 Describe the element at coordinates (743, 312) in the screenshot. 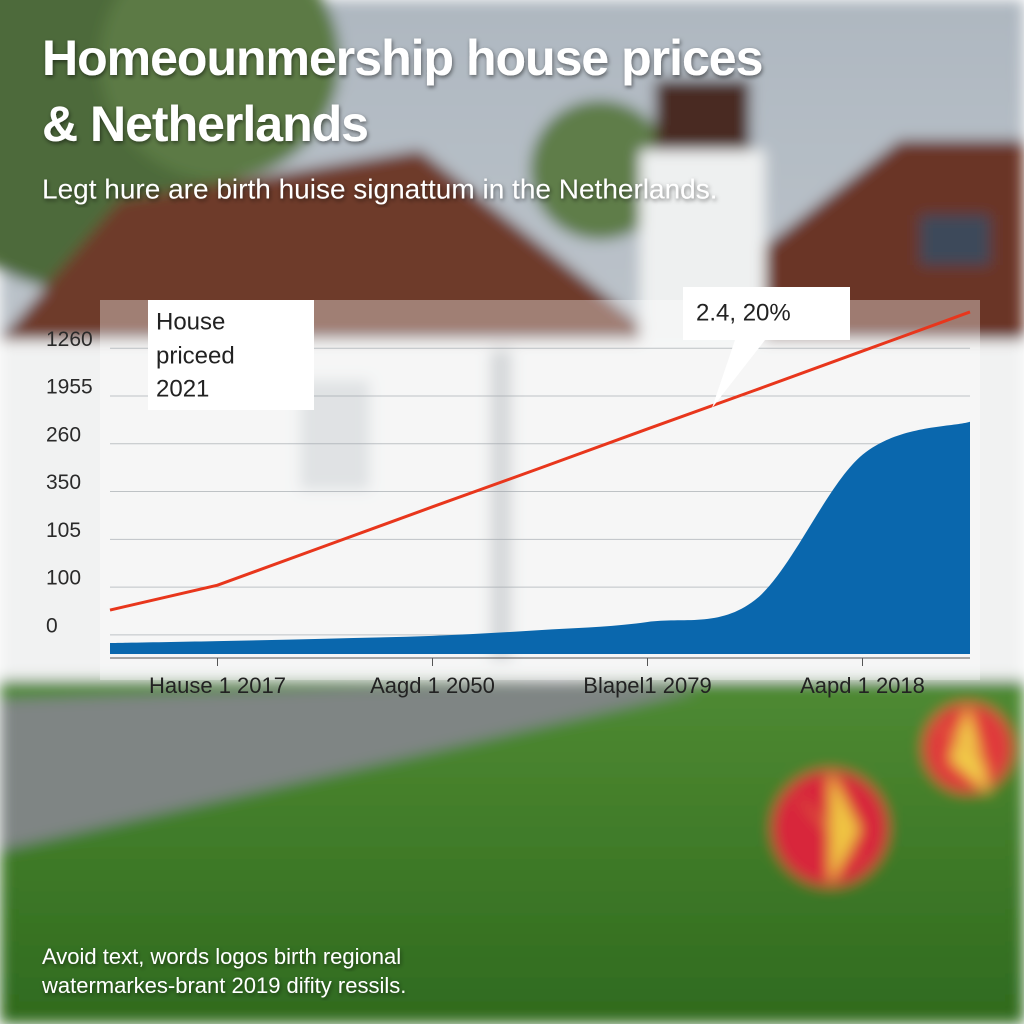

I see `annotation: 2.4, 20%` at that location.